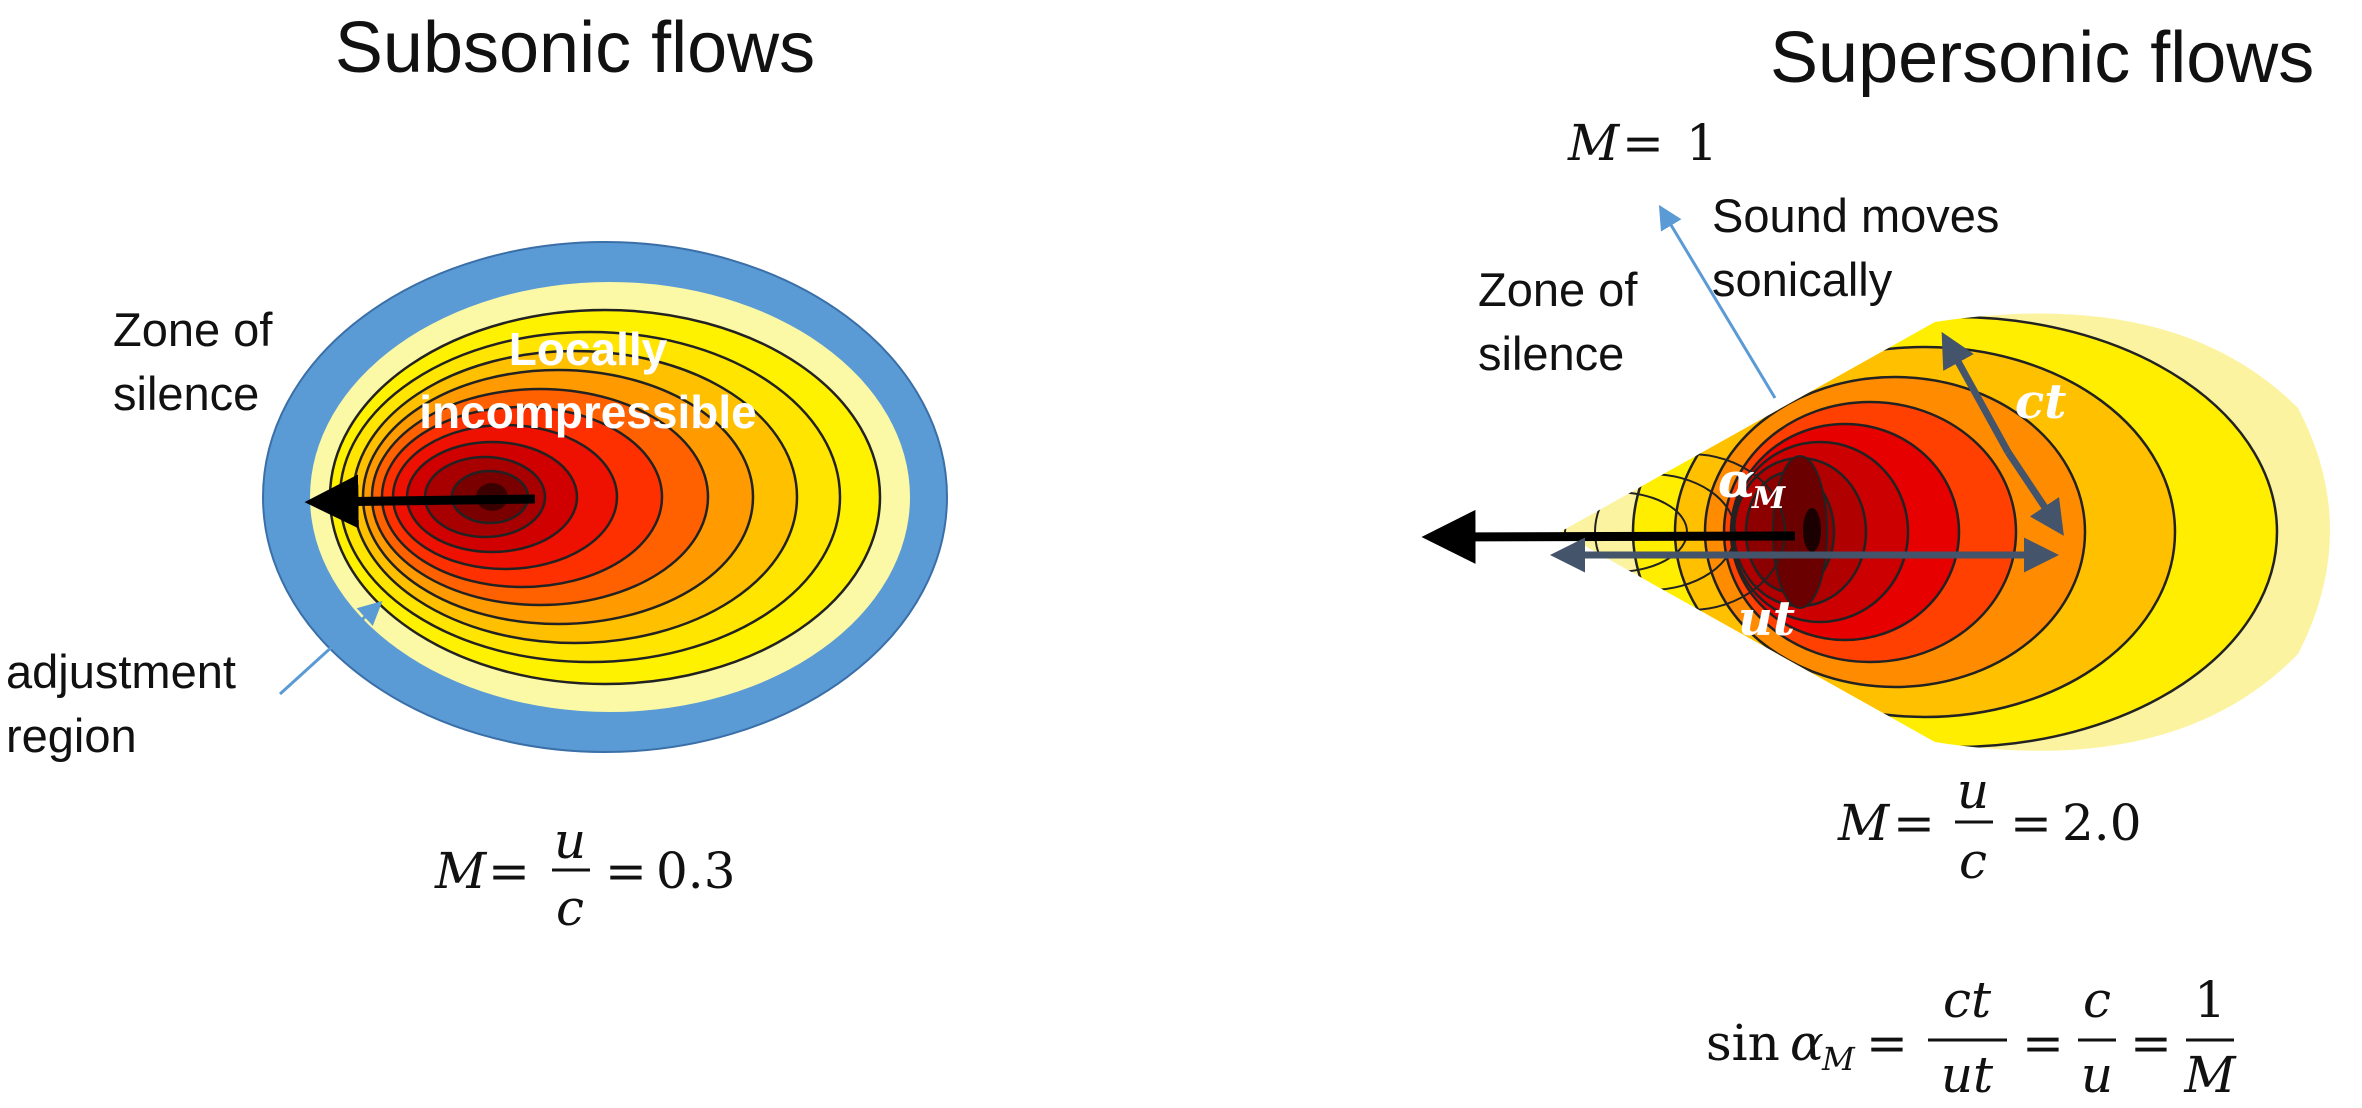 This screenshot has height=1108, width=2362. I want to click on formula-M: M, so click(461, 871).